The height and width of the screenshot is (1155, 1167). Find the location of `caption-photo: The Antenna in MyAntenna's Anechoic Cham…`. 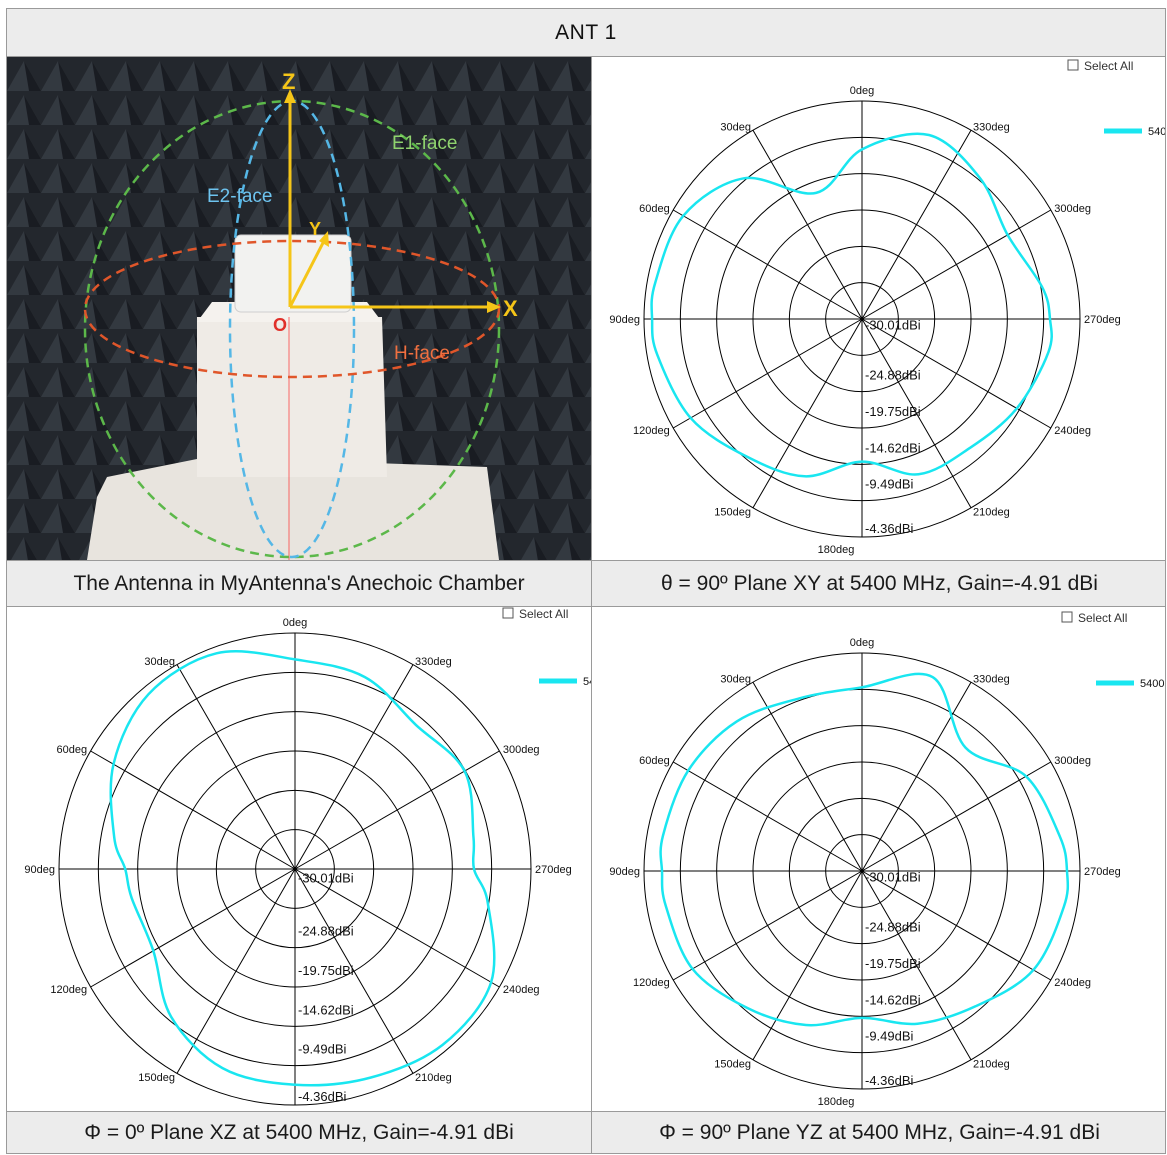

caption-photo: The Antenna in MyAntenna's Anechoic Cham… is located at coordinates (299, 583).